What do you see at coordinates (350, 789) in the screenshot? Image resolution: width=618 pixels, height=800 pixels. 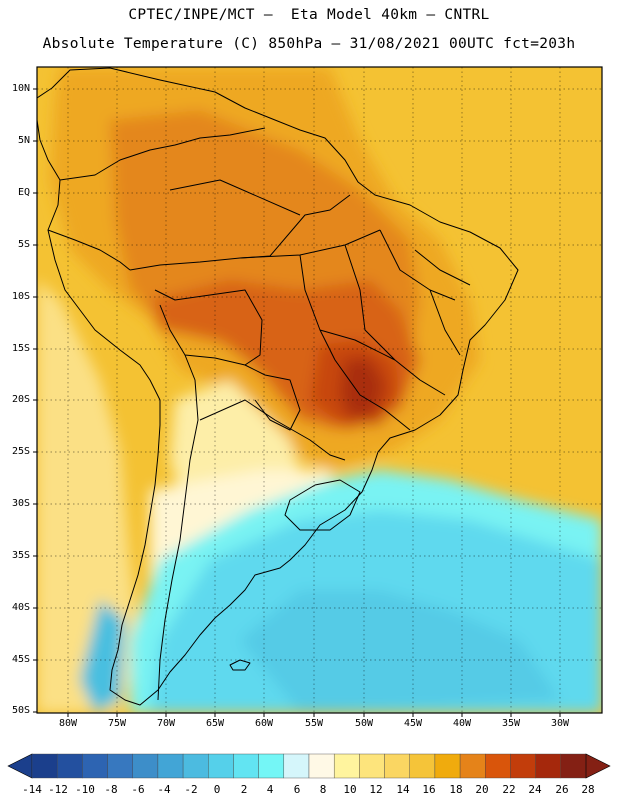 I see `colorbar-label: 10` at bounding box center [350, 789].